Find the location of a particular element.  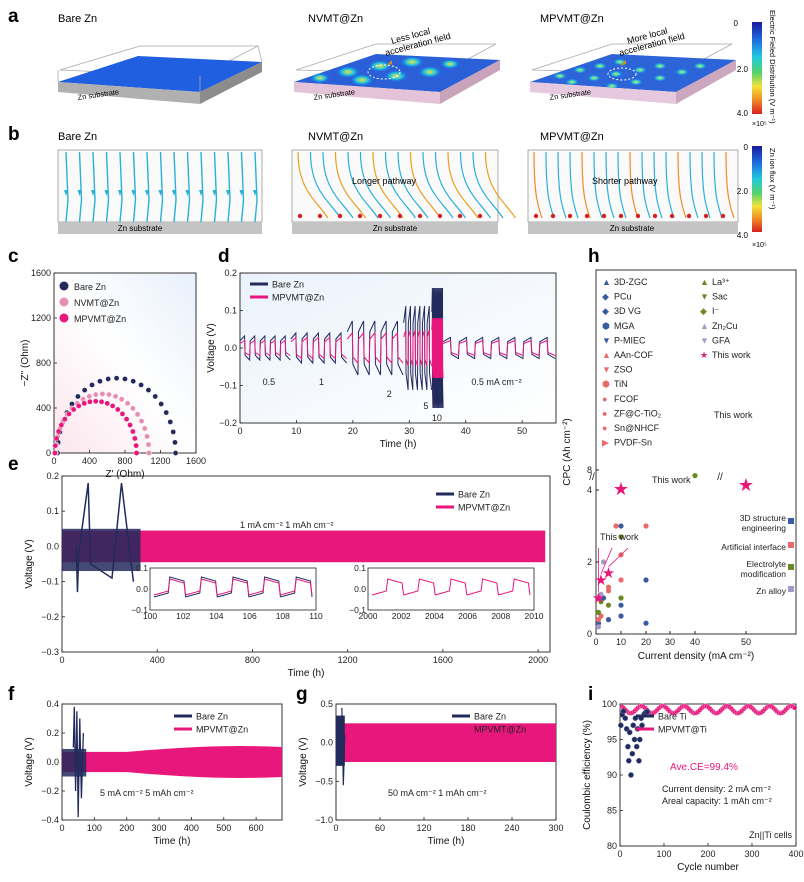

g-xtick-label: 60 is located at coordinates (380, 828).